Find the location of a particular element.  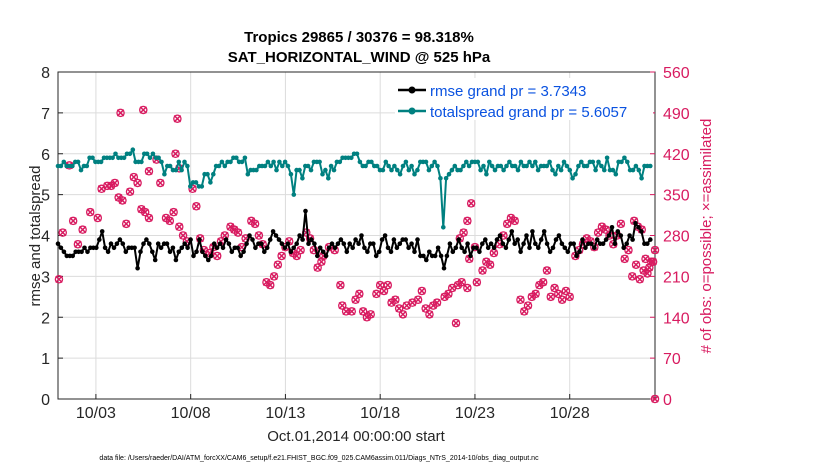

y-tick-label: 1 is located at coordinates (45, 359).